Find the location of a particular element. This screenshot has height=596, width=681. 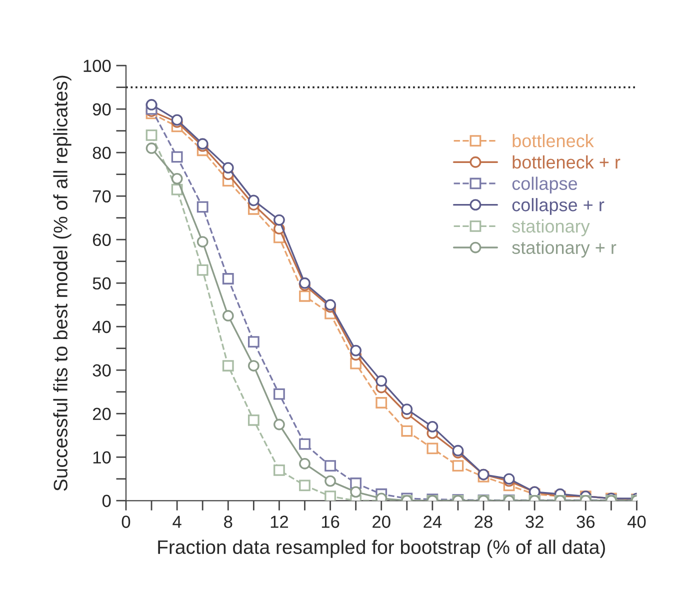

x-tick-label: 36 is located at coordinates (585, 522).